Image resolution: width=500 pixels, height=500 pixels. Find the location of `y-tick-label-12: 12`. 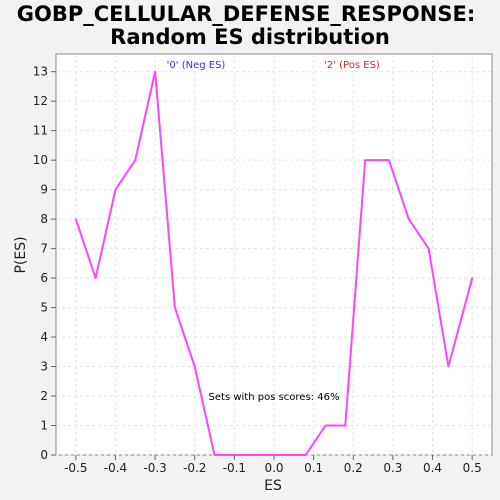

y-tick-label-12: 12 is located at coordinates (40, 101).